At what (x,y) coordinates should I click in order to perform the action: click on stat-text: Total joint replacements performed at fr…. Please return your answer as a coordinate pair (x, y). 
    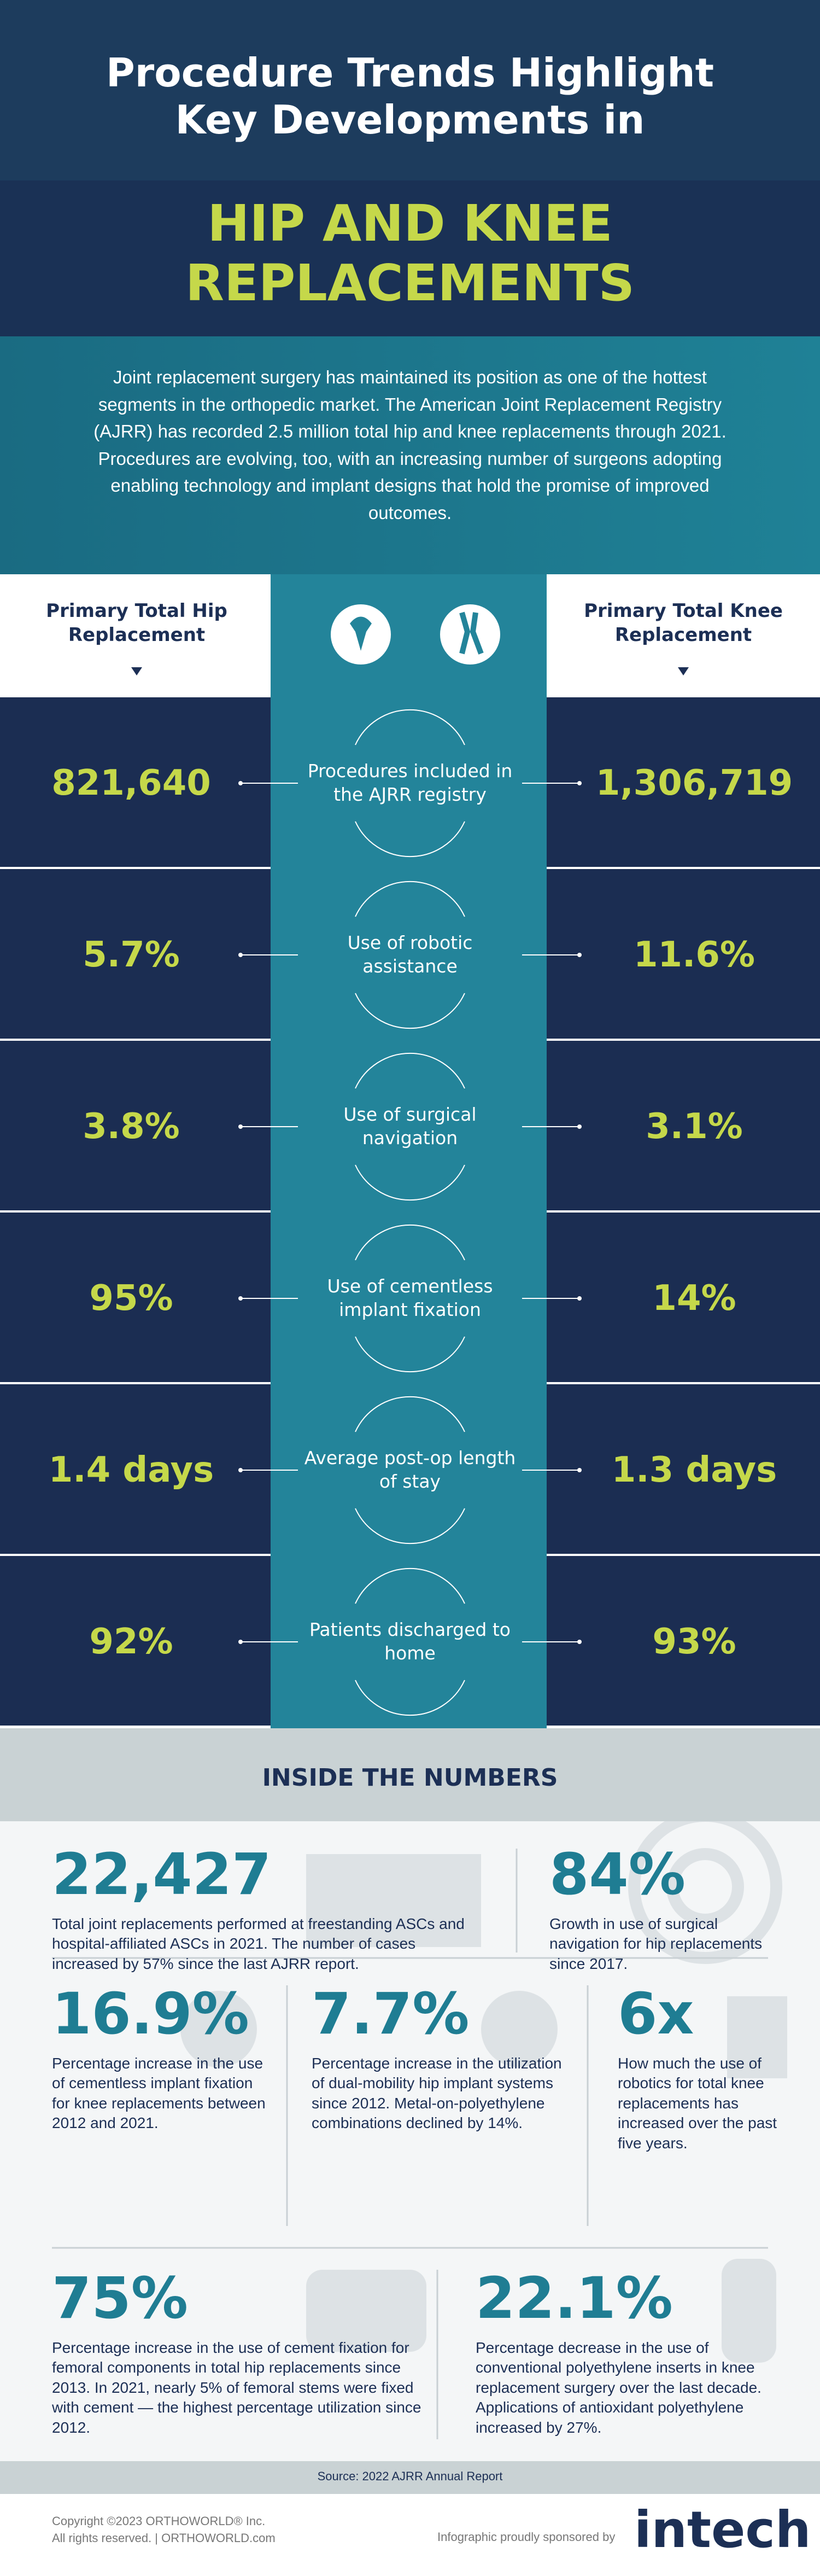
    Looking at the image, I should click on (258, 1943).